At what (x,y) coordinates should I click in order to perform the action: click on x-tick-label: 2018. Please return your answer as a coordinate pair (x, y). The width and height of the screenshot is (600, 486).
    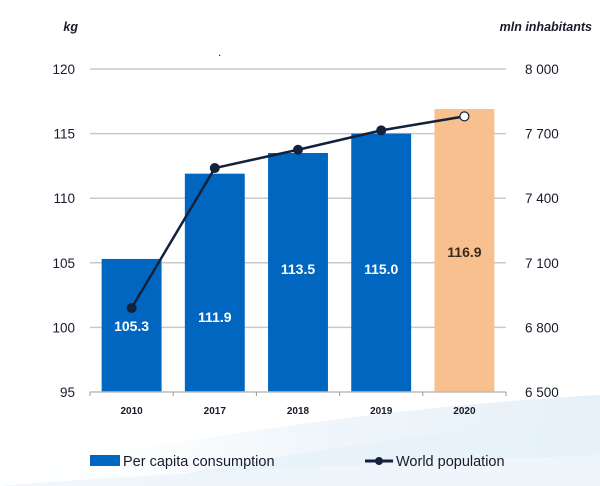
    Looking at the image, I should click on (298, 411).